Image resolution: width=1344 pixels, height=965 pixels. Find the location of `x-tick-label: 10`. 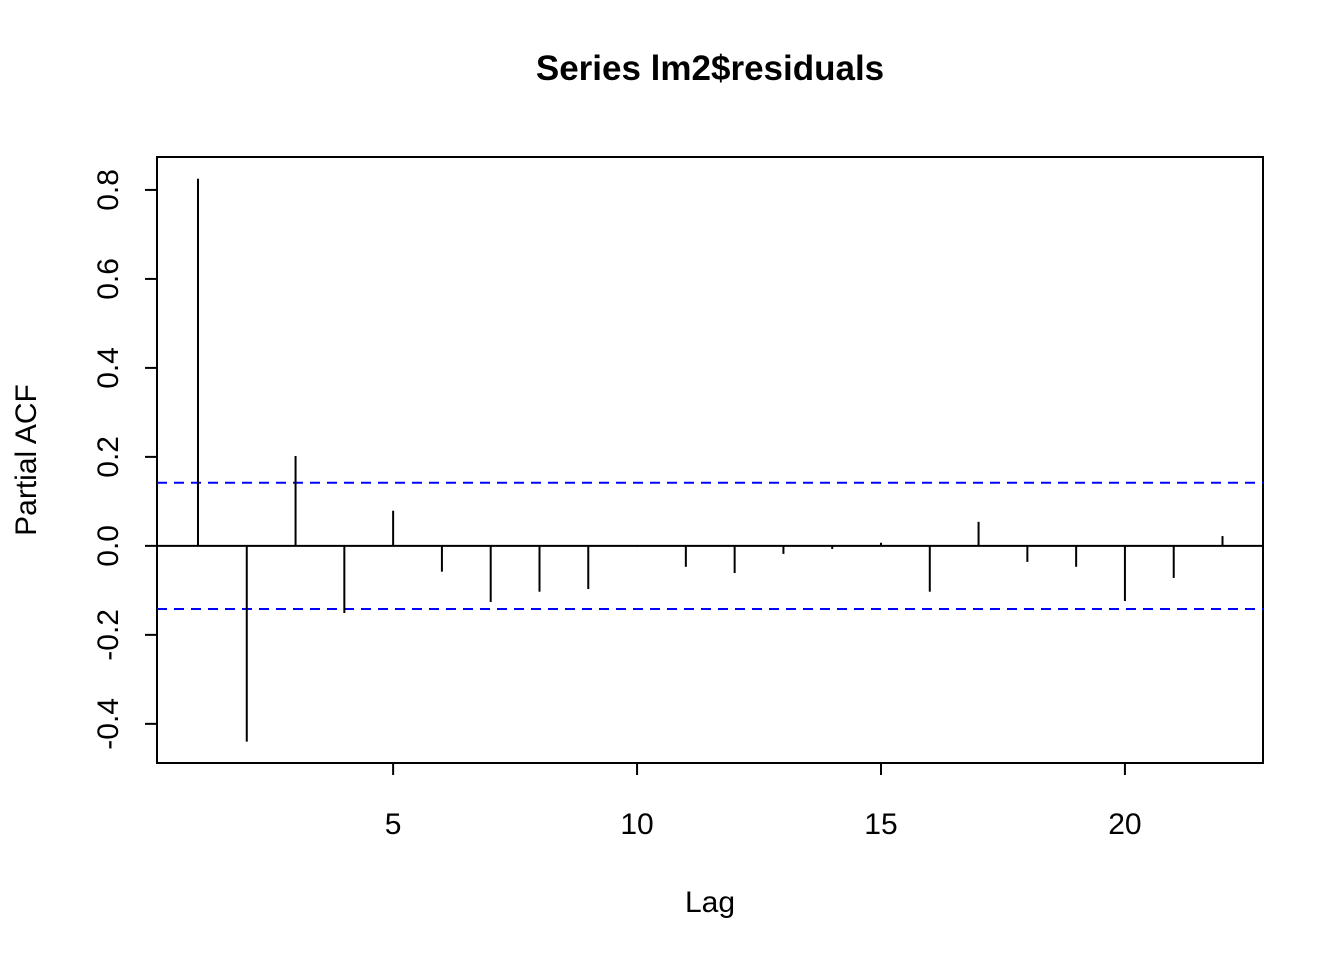

x-tick-label: 10 is located at coordinates (636, 824).